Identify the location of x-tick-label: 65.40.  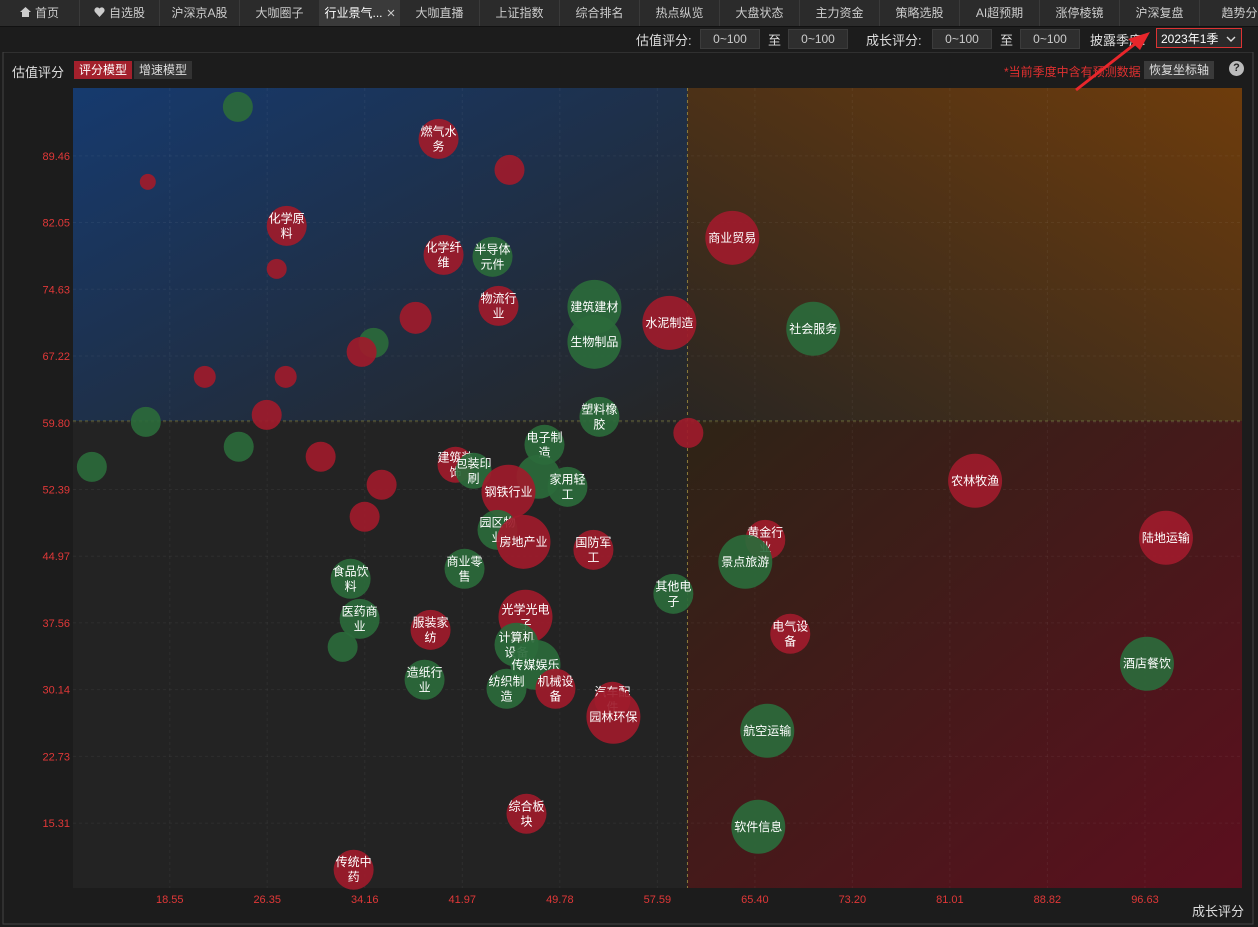
(755, 900).